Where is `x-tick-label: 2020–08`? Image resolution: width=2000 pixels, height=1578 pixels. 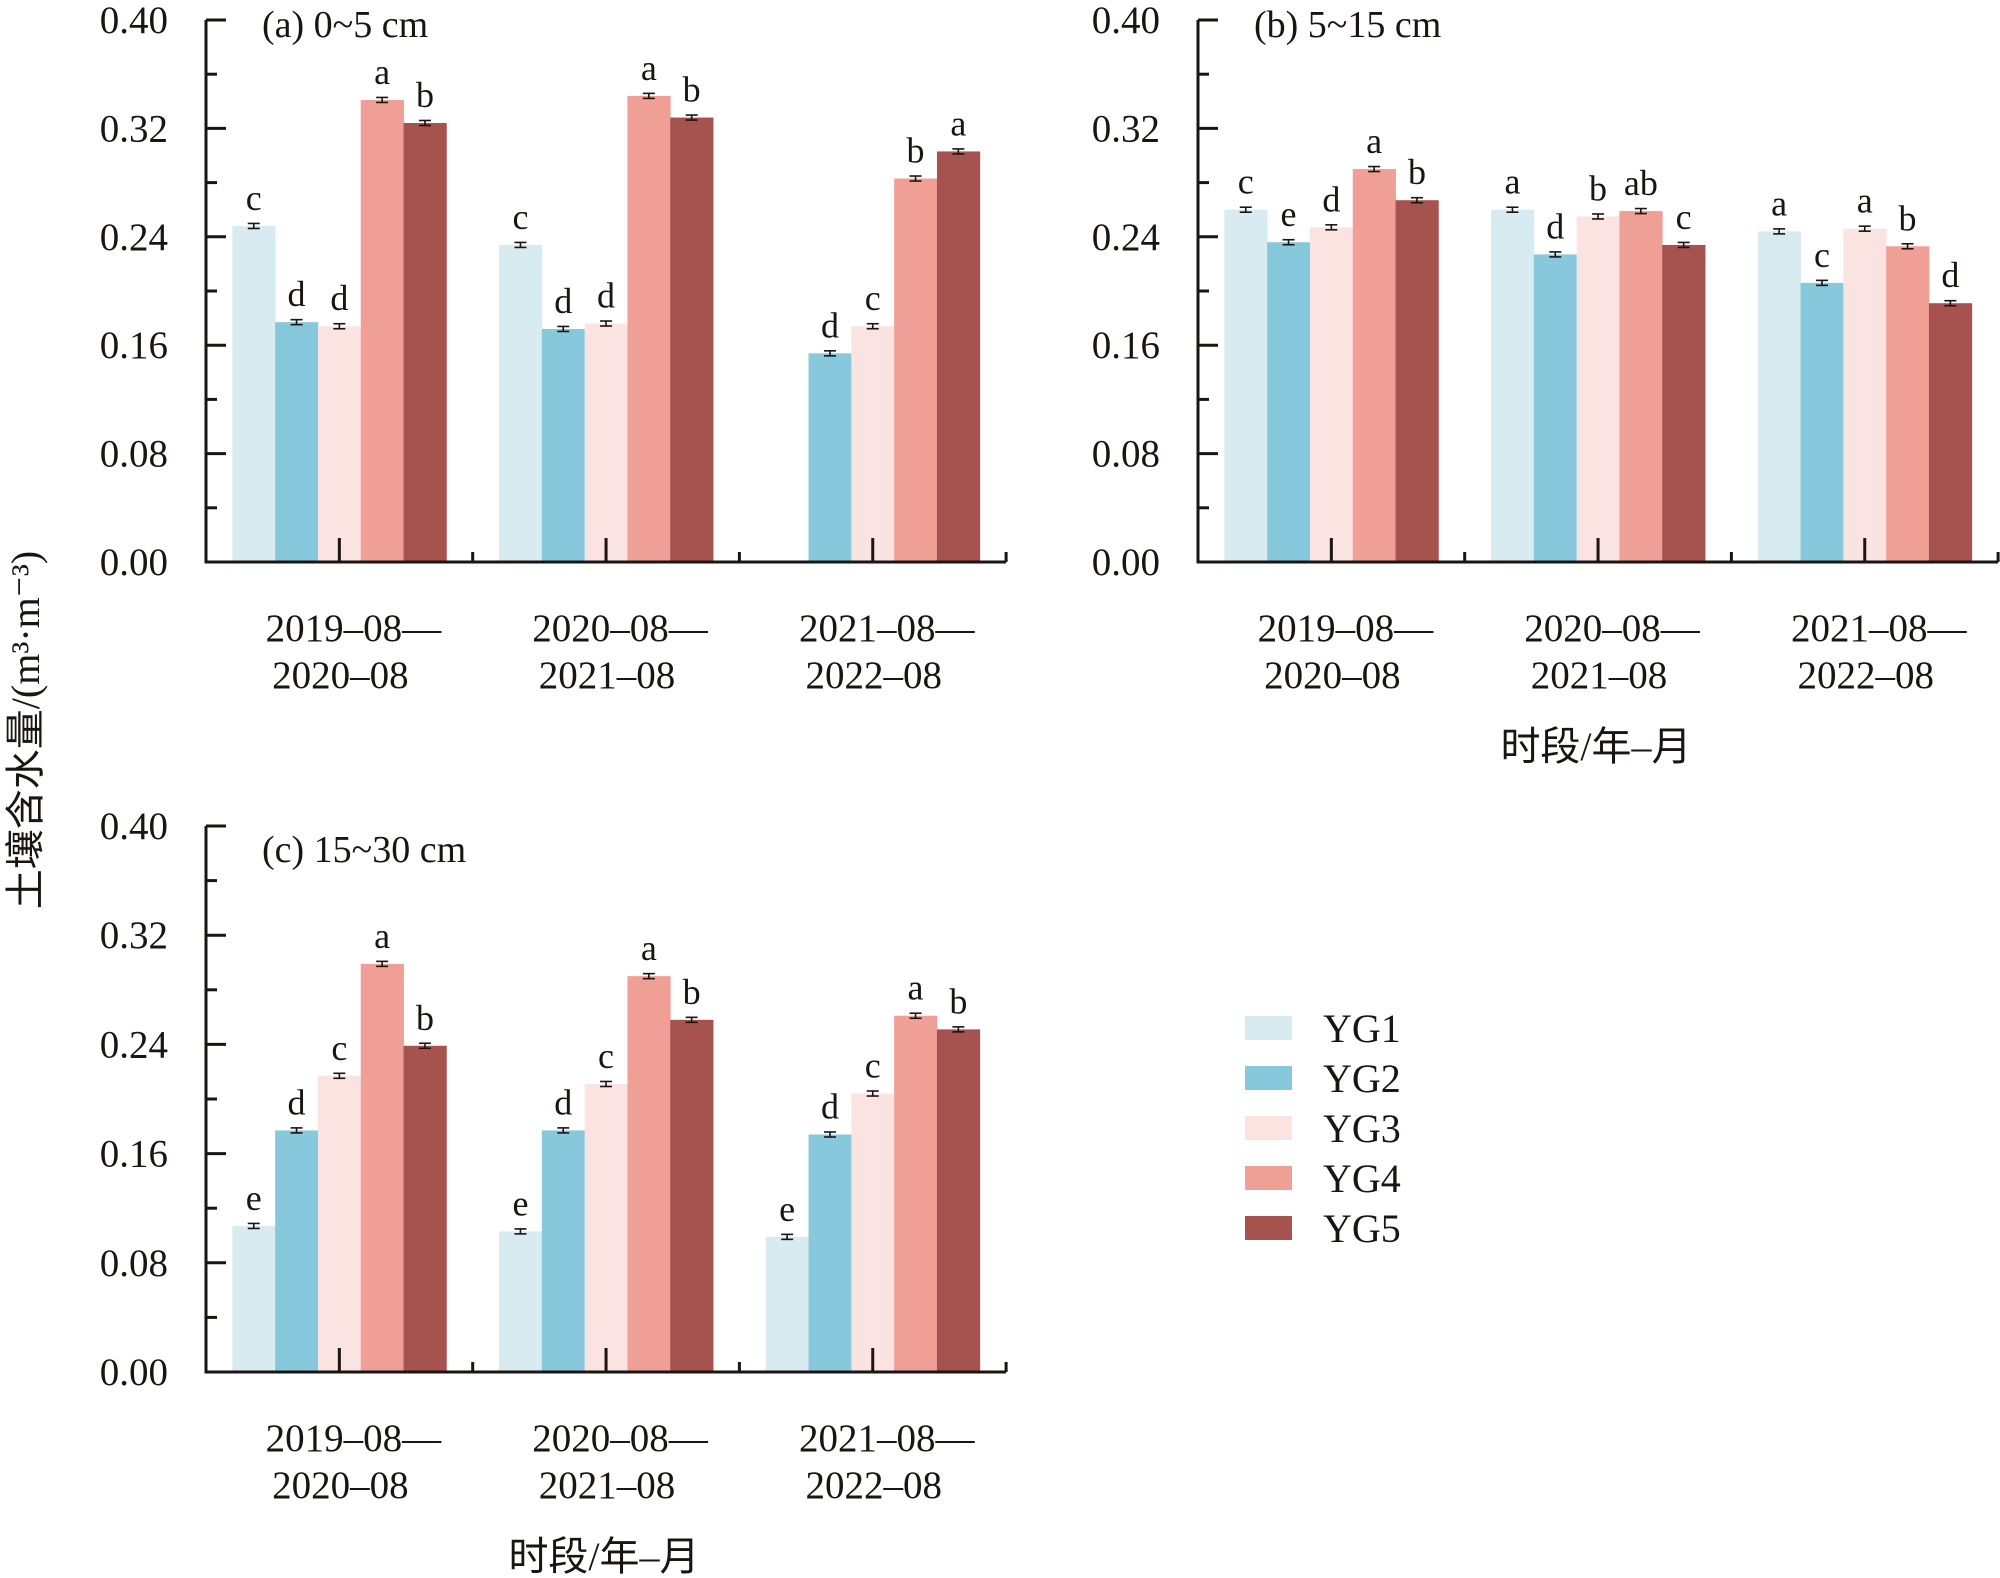
x-tick-label: 2020–08 is located at coordinates (1332, 675).